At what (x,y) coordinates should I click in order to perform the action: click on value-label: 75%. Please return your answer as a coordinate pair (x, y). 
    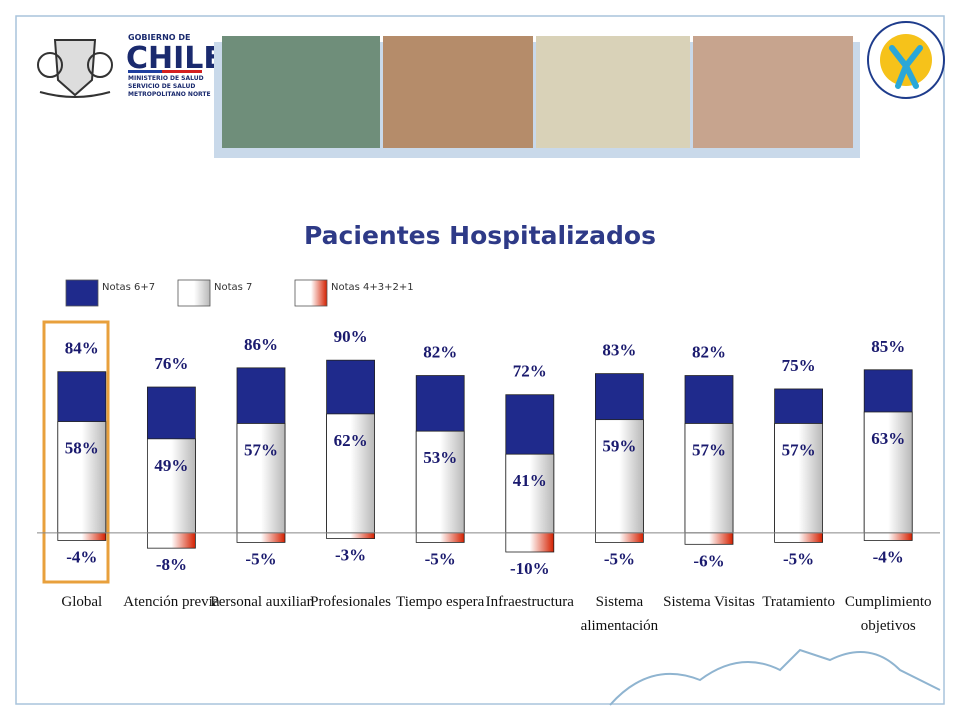
    Looking at the image, I should click on (799, 365).